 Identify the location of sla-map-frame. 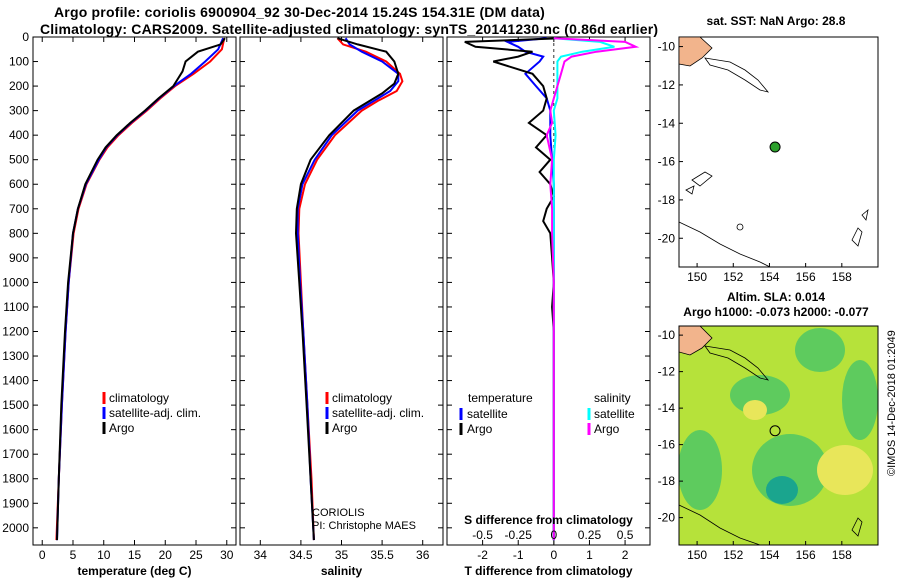
(778, 435).